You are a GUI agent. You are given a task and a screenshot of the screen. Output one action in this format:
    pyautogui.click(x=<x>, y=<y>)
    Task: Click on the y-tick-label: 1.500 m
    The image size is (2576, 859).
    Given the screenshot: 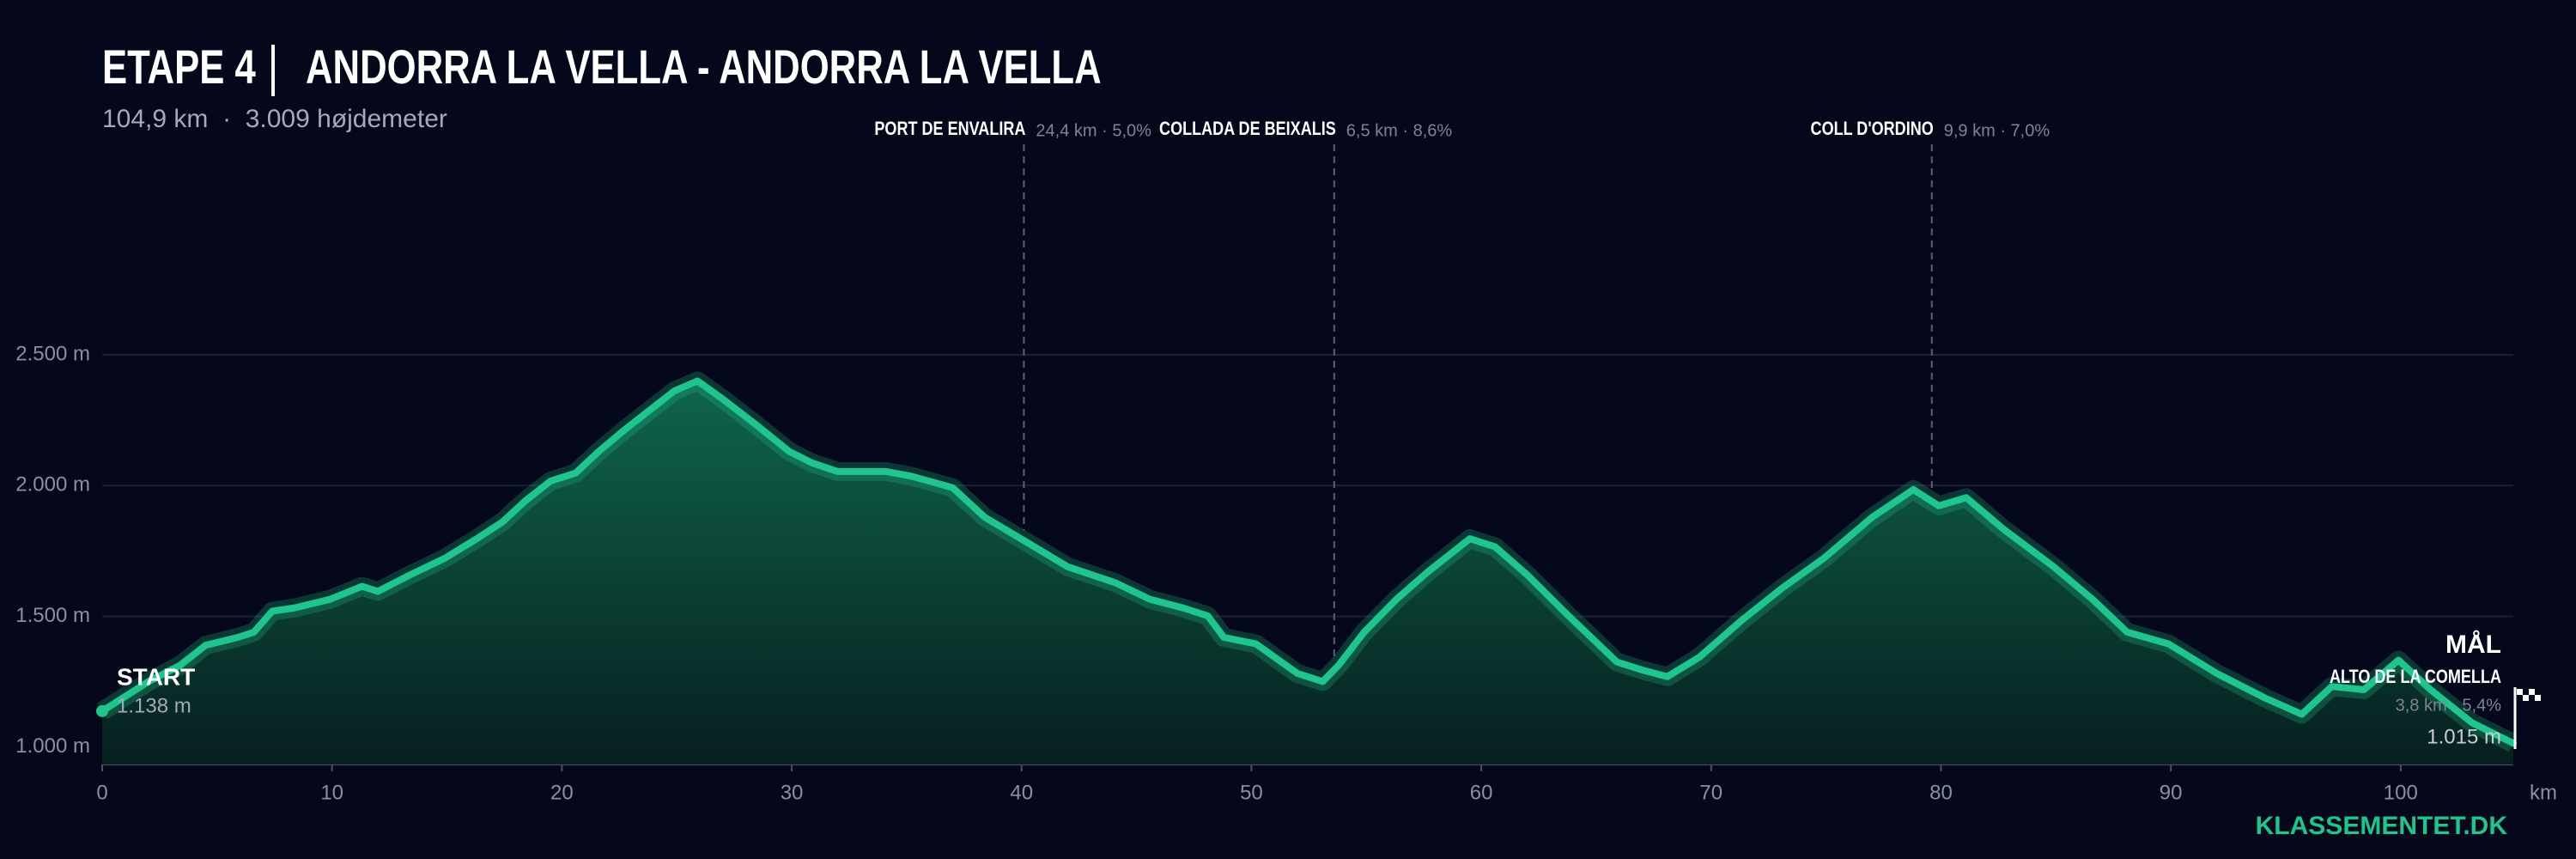 What is the action you would take?
    pyautogui.click(x=52, y=615)
    